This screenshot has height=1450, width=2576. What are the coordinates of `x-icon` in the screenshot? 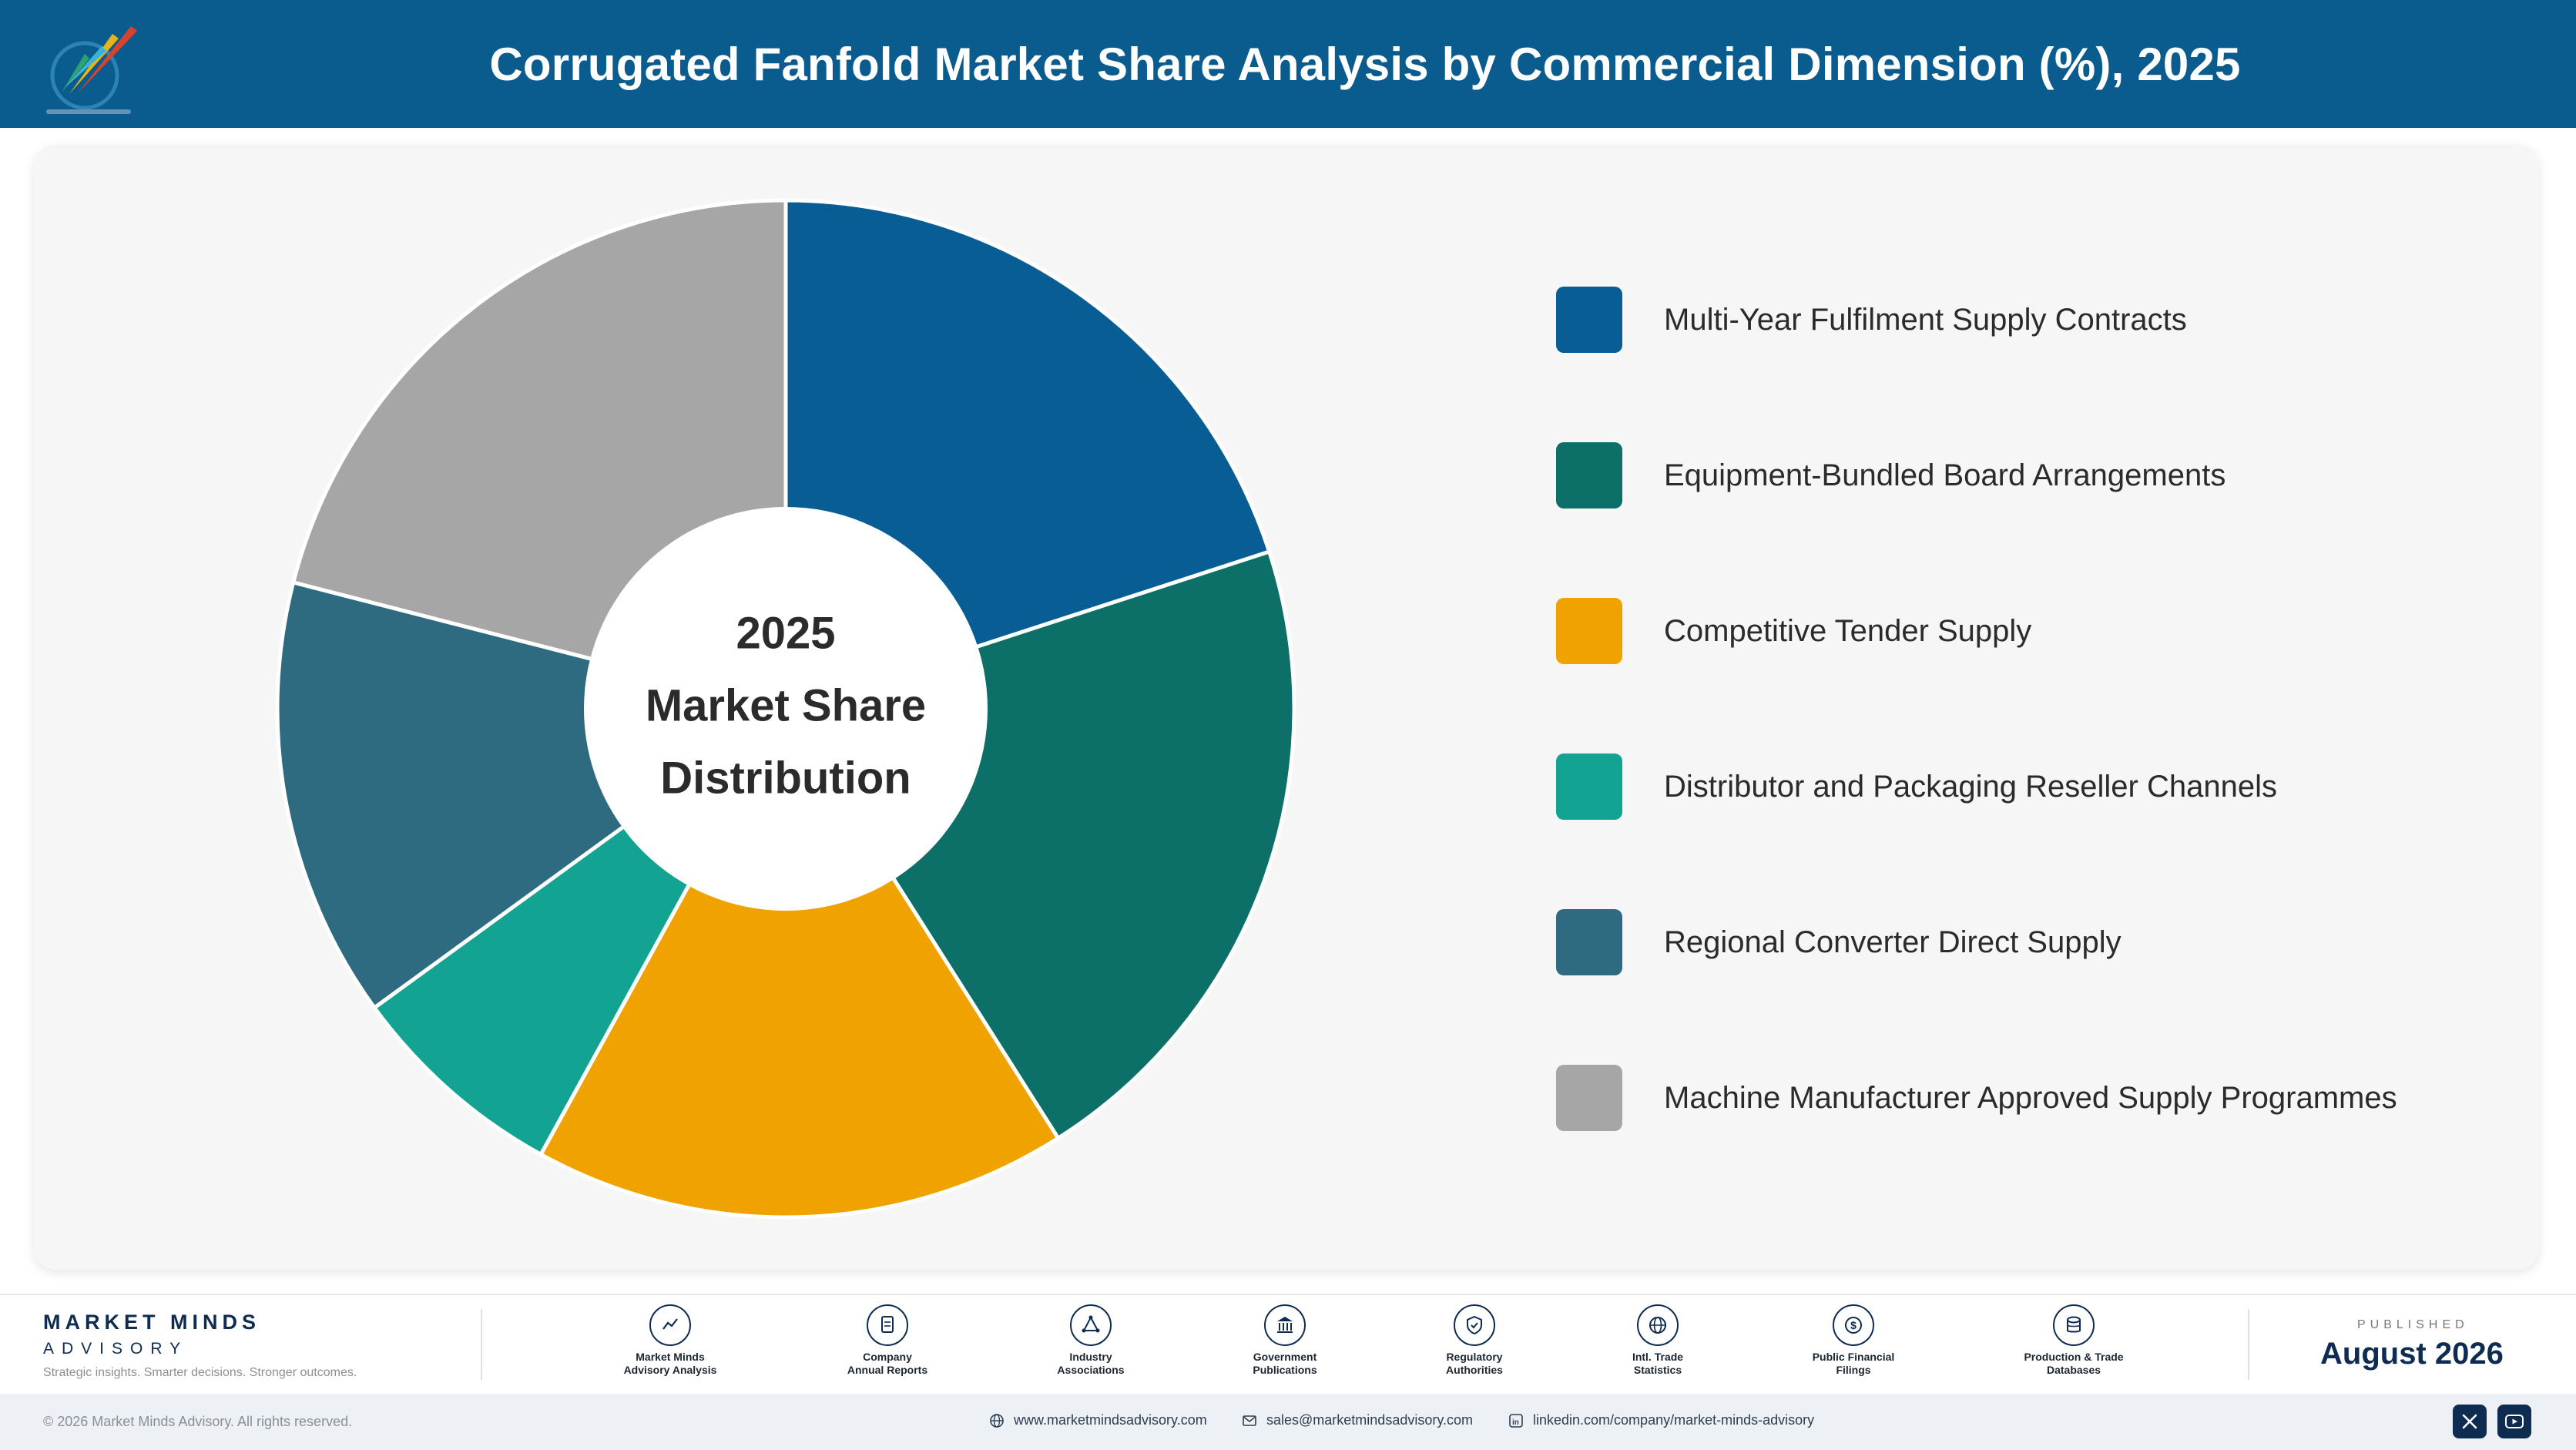 It's located at (2469, 1421).